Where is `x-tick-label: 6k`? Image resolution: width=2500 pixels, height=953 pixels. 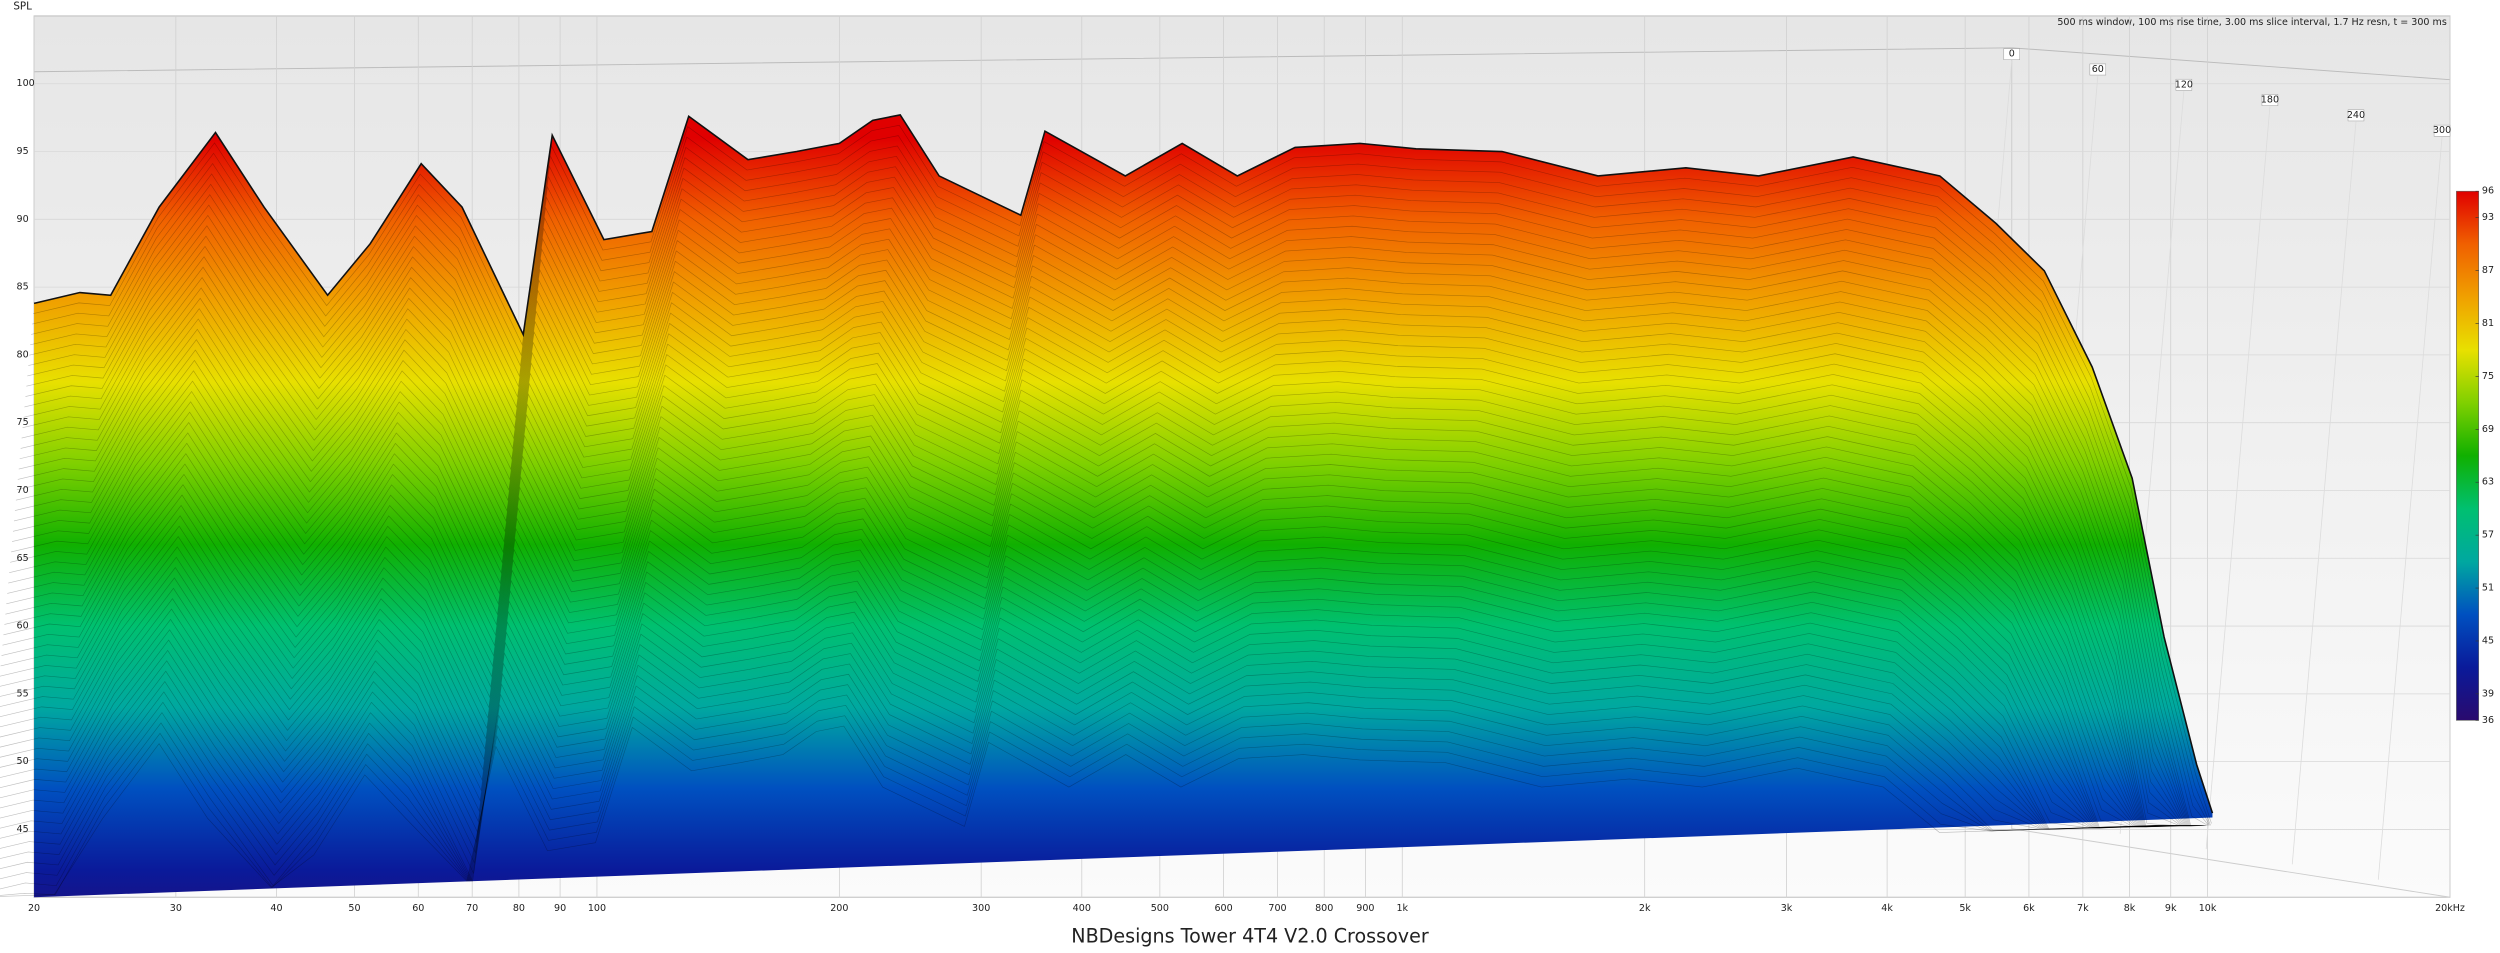
x-tick-label: 6k is located at coordinates (2029, 908).